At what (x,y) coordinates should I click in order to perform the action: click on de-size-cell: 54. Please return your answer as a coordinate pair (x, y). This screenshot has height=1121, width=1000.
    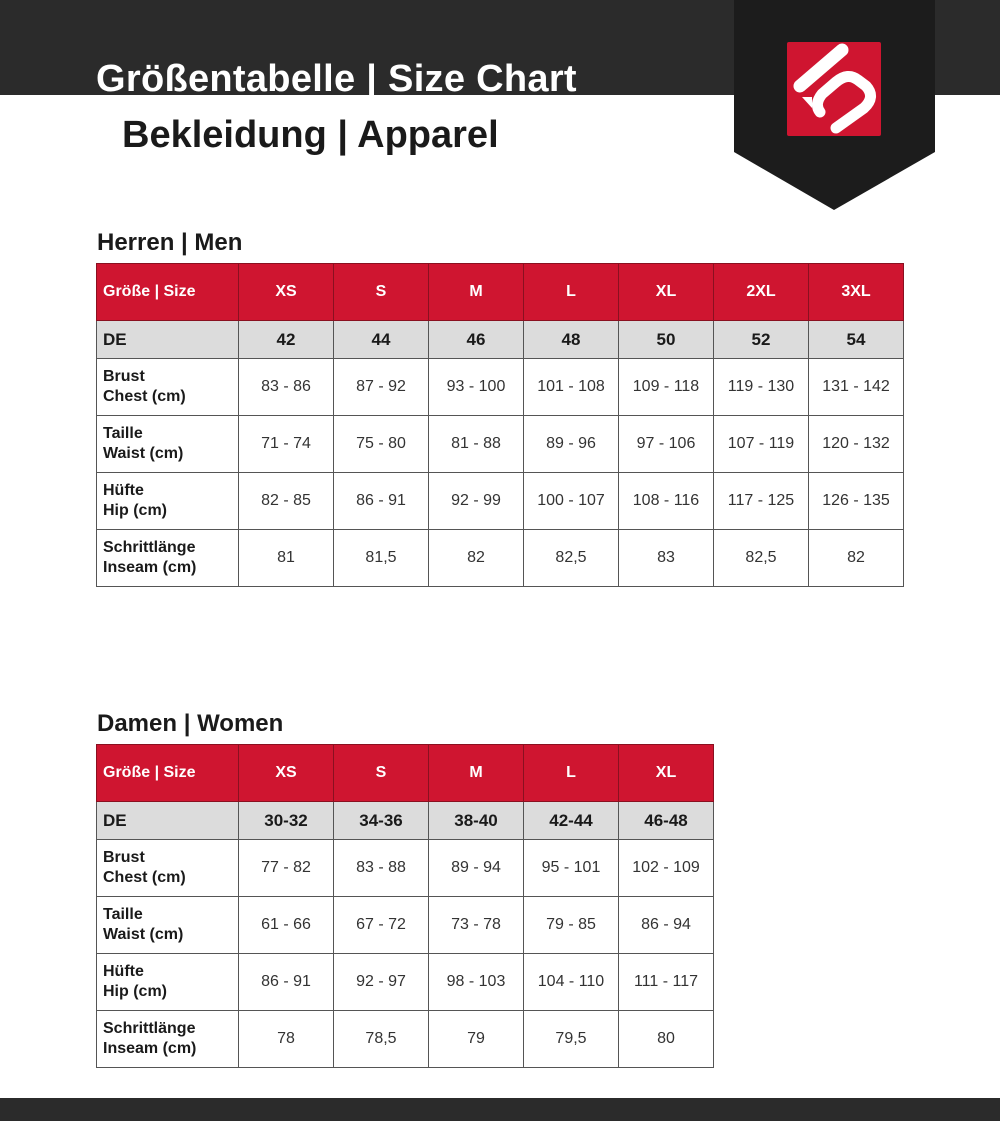
    Looking at the image, I should click on (856, 339).